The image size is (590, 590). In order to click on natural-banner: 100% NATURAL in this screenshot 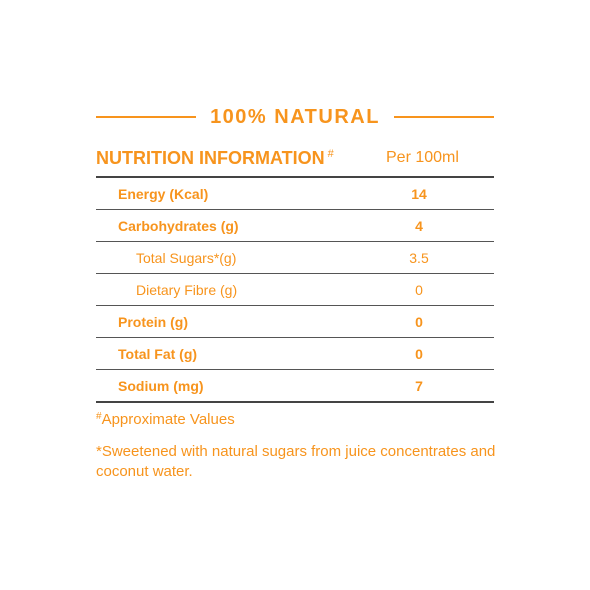, I will do `click(295, 117)`.